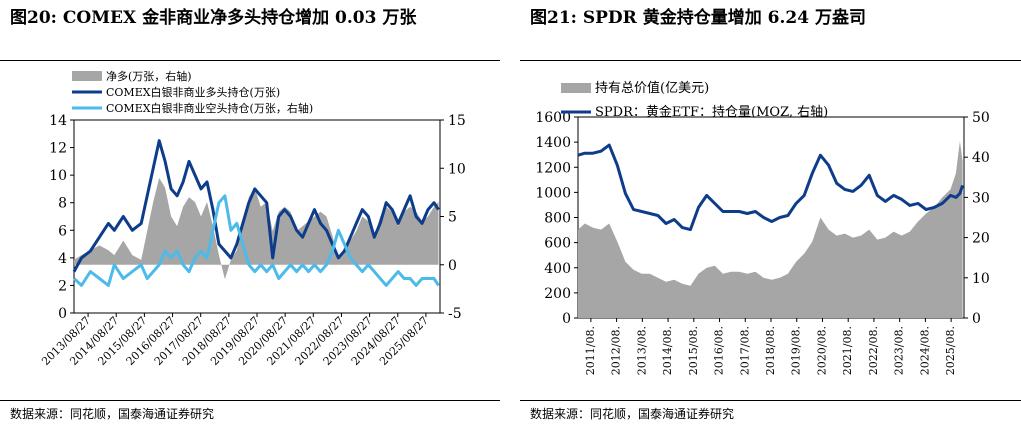 The width and height of the screenshot is (1021, 431). What do you see at coordinates (457, 121) in the screenshot?
I see `y-right-tick-label: 15` at bounding box center [457, 121].